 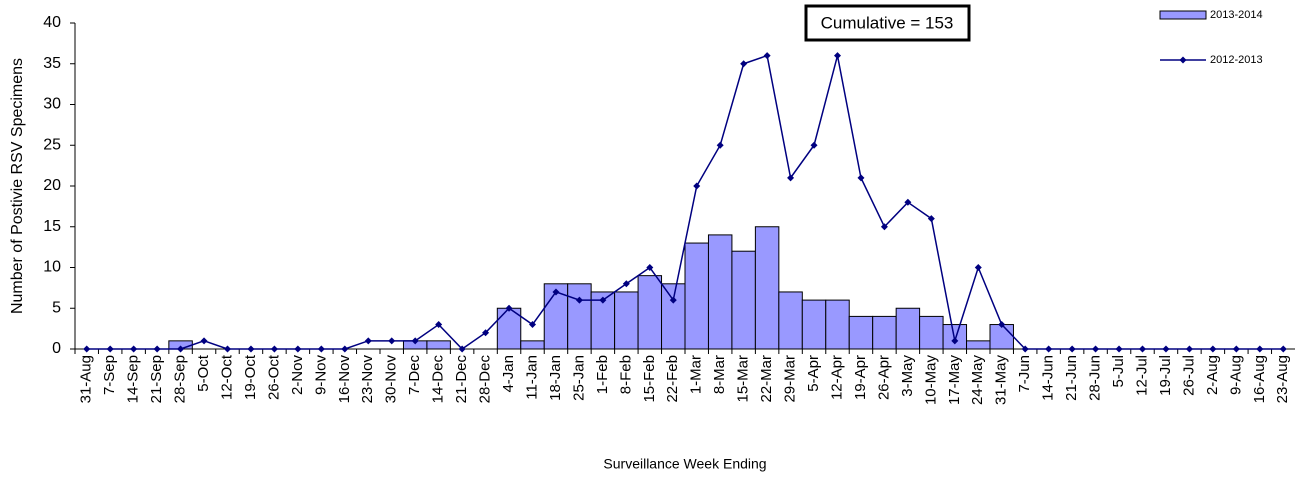 What do you see at coordinates (320, 375) in the screenshot?
I see `x-tick-label: 9-Nov` at bounding box center [320, 375].